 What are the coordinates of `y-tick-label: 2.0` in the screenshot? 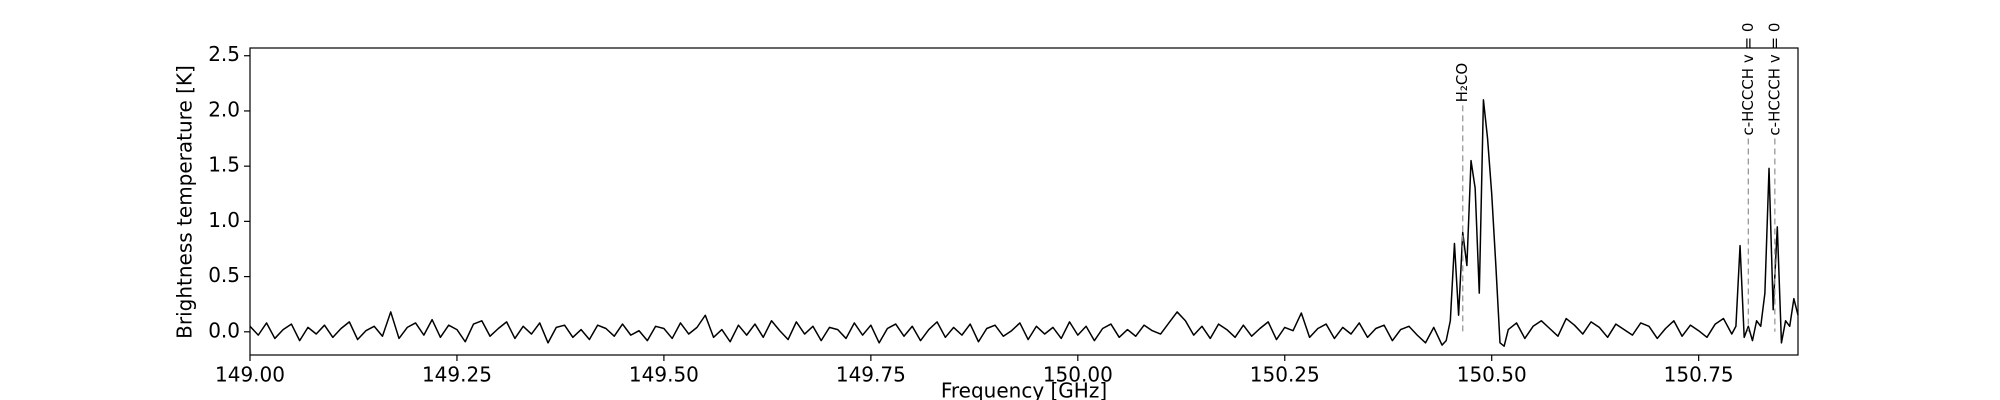 It's located at (224, 109).